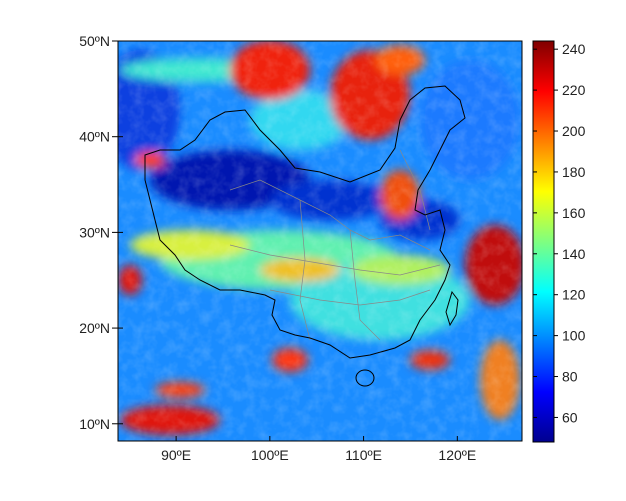 This screenshot has height=501, width=626. I want to click on colorbar-tick-label: 220, so click(574, 90).